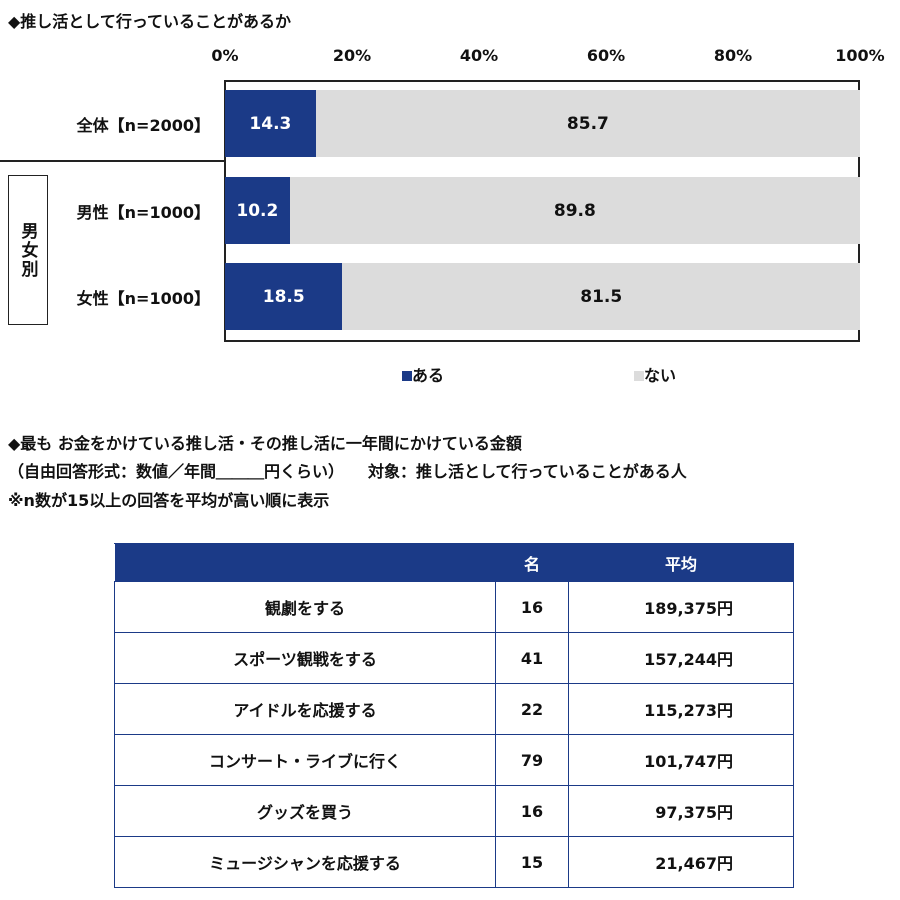 This screenshot has width=900, height=900. I want to click on item-cell: ミュージシャンを応援する, so click(305, 862).